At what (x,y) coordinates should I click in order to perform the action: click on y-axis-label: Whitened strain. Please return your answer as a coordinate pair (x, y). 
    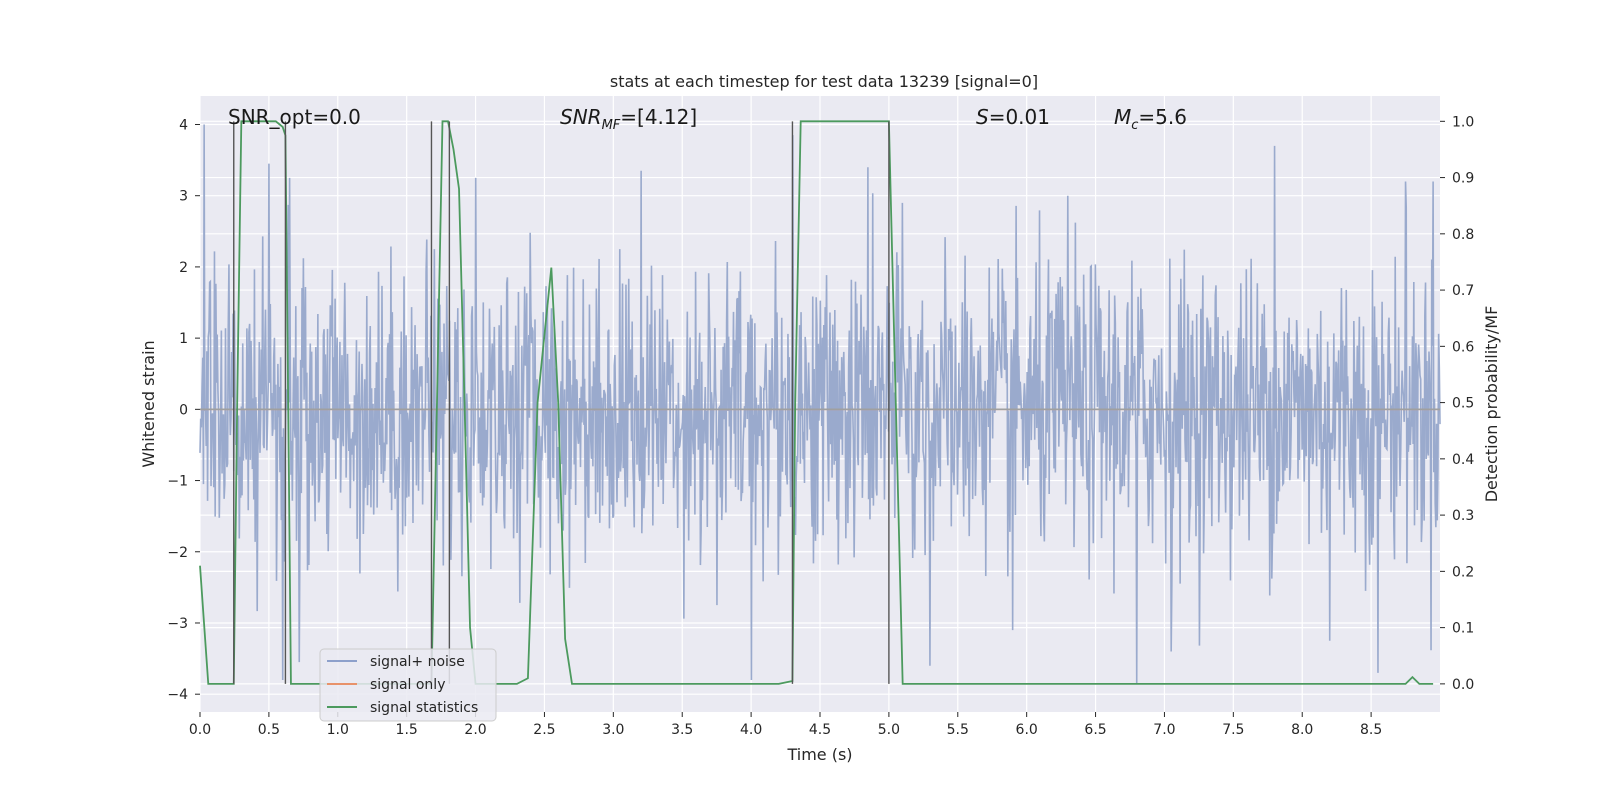
    Looking at the image, I should click on (148, 403).